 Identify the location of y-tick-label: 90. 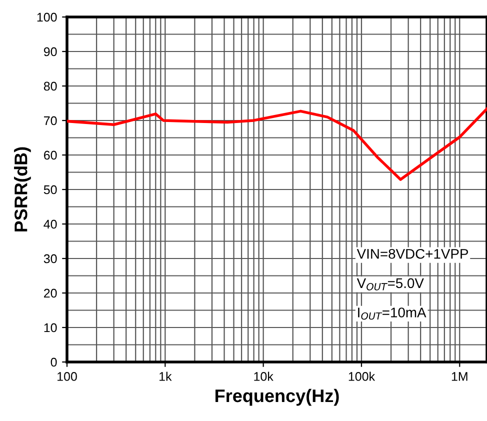
(50, 51).